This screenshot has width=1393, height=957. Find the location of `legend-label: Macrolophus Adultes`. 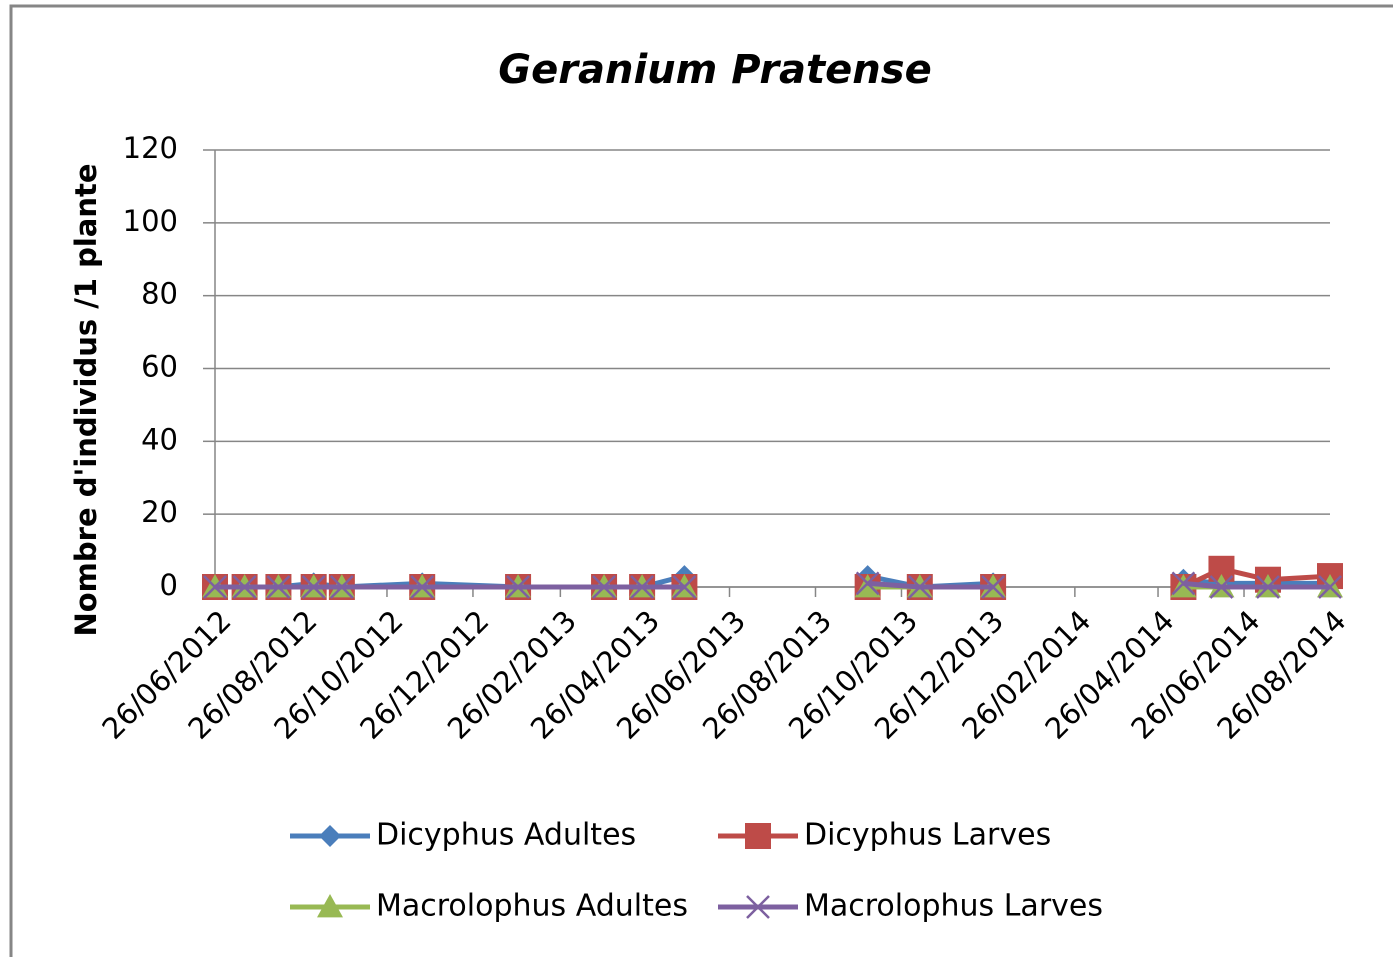

legend-label: Macrolophus Adultes is located at coordinates (532, 906).